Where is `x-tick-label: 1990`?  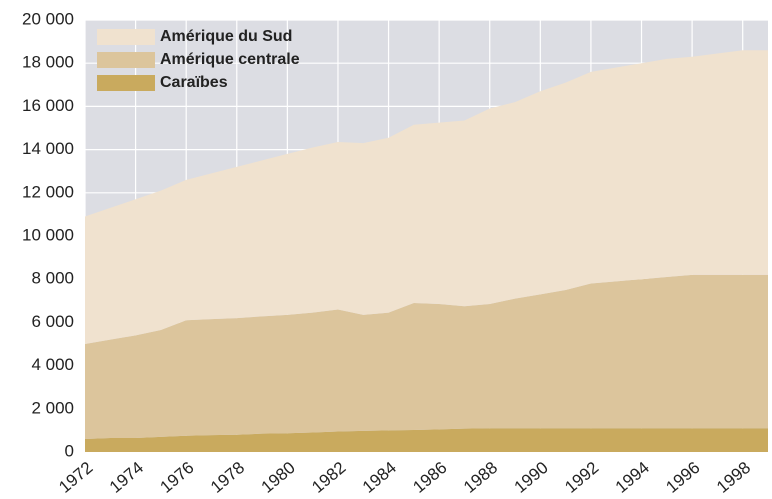
x-tick-label: 1990 is located at coordinates (531, 477).